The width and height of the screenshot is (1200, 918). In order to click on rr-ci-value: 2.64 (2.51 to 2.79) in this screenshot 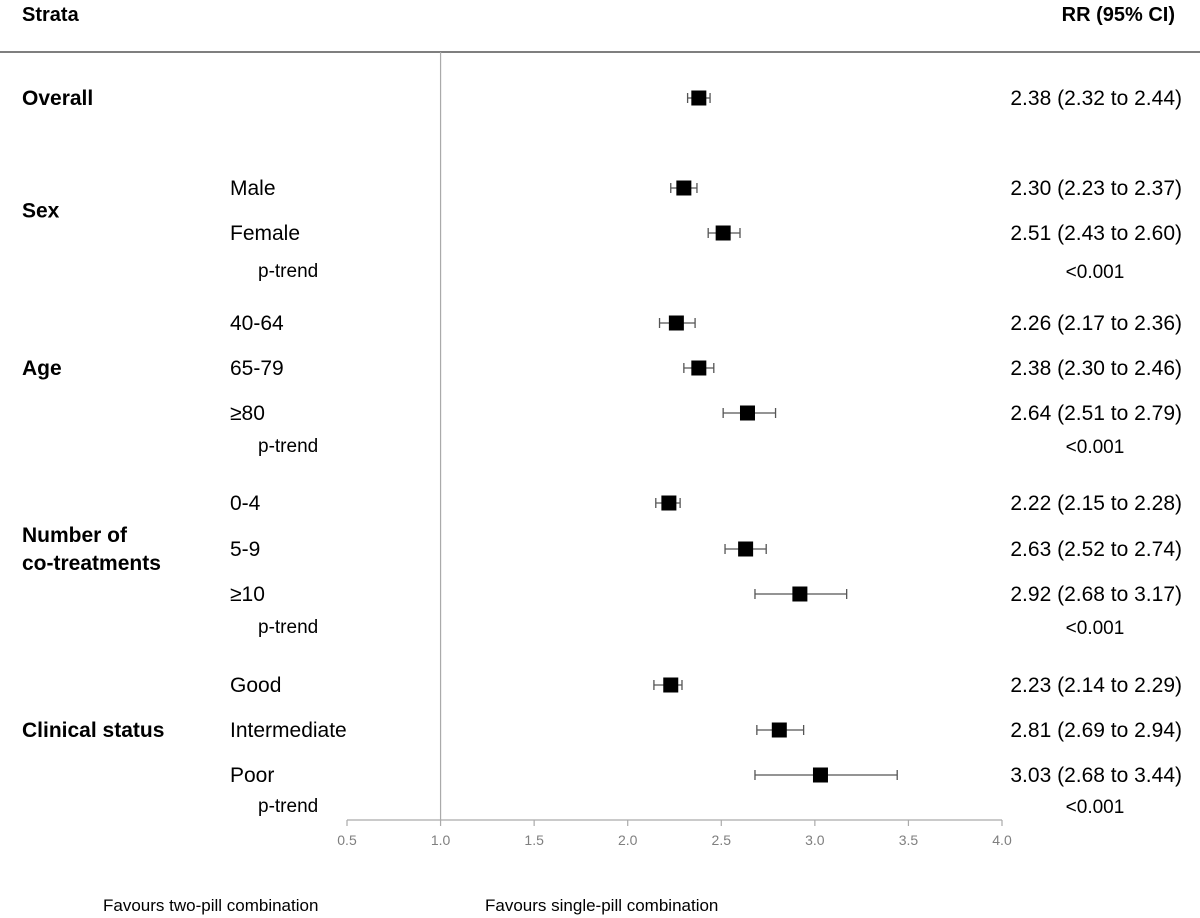, I will do `click(1096, 413)`.